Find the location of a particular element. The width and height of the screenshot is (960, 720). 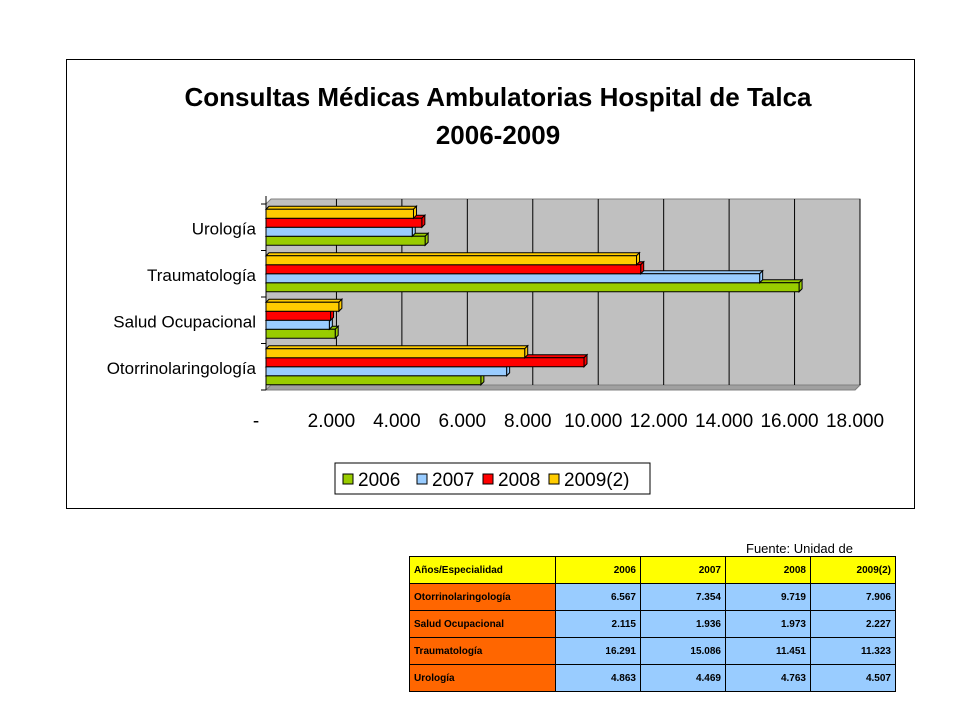

table-cell: 9.719 is located at coordinates (768, 597).